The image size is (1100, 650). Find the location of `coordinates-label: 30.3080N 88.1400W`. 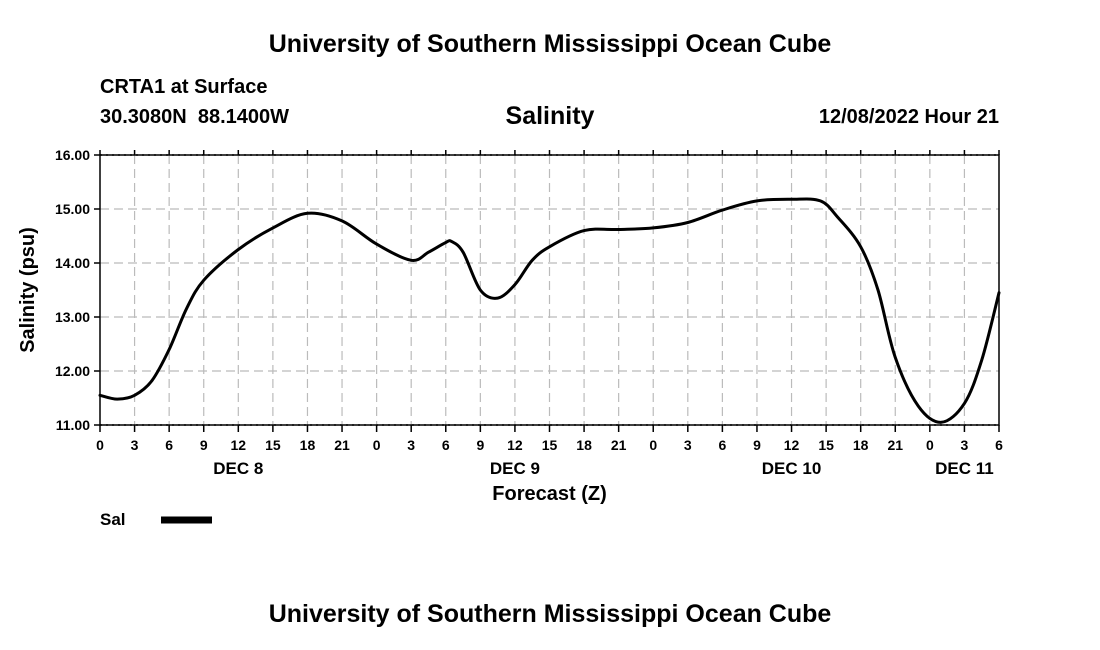

coordinates-label: 30.3080N 88.1400W is located at coordinates (195, 117).